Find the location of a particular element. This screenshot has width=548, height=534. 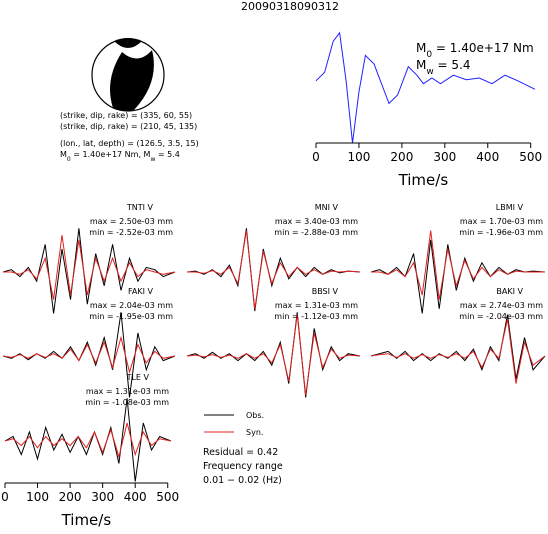

min-label: min = -1.12e-03 mm is located at coordinates (316, 316).